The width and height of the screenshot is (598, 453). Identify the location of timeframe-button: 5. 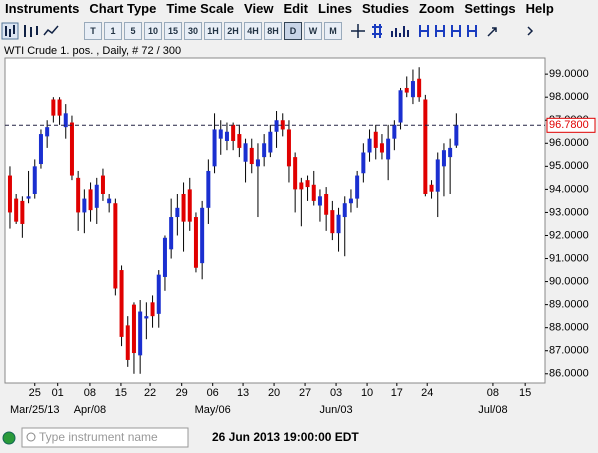
(133, 31).